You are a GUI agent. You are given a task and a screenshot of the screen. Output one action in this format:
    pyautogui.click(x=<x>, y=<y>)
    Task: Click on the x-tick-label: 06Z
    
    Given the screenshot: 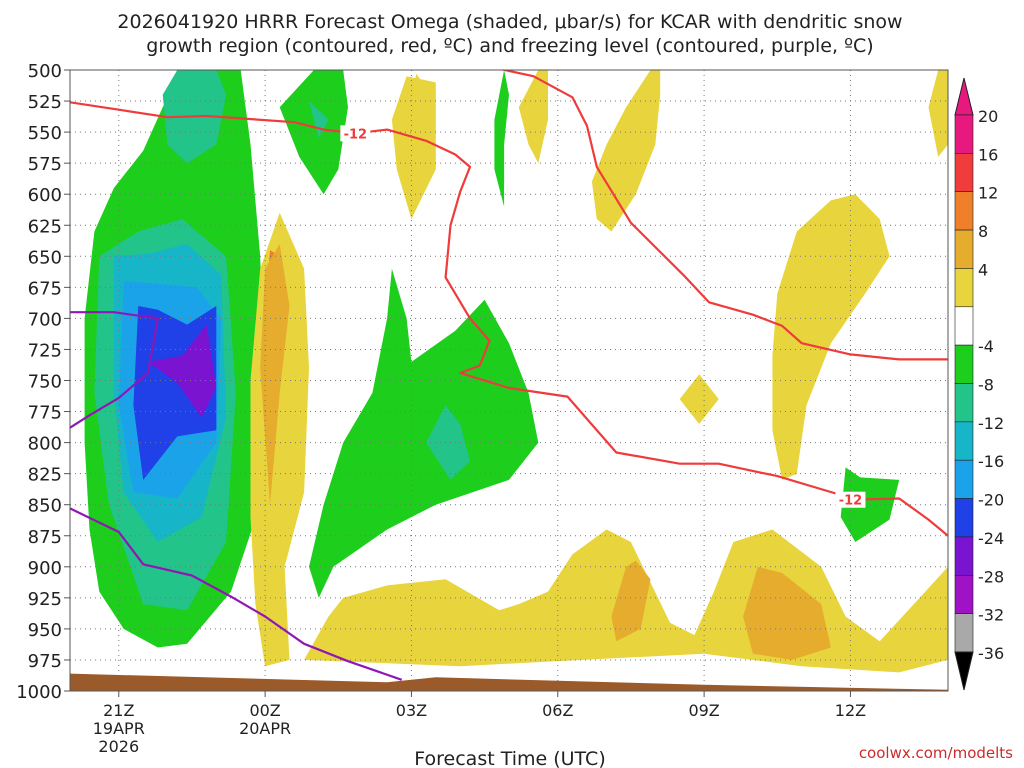 What is the action you would take?
    pyautogui.click(x=557, y=710)
    